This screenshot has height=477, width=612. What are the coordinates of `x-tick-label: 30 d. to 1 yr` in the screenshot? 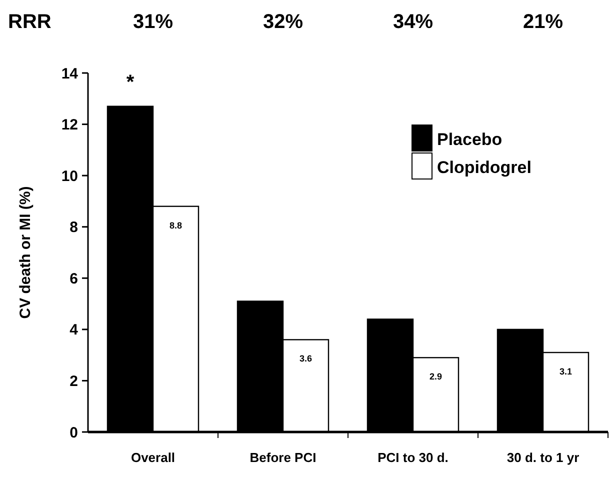 It's located at (543, 457).